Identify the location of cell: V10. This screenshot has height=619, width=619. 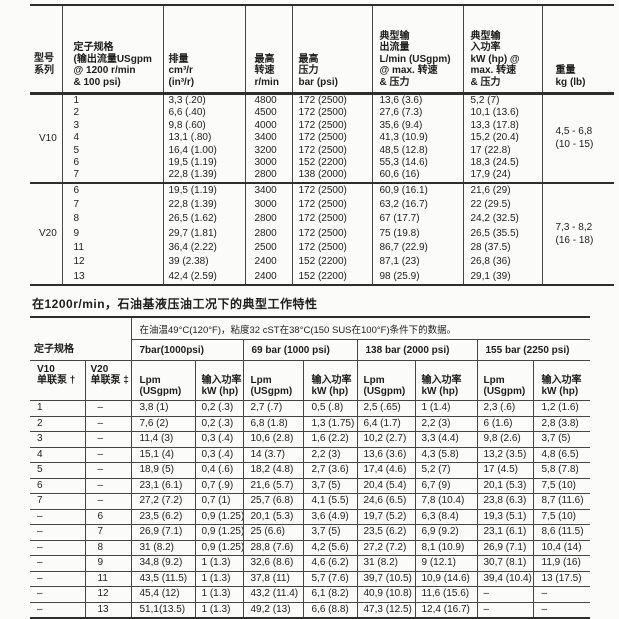
(48, 138).